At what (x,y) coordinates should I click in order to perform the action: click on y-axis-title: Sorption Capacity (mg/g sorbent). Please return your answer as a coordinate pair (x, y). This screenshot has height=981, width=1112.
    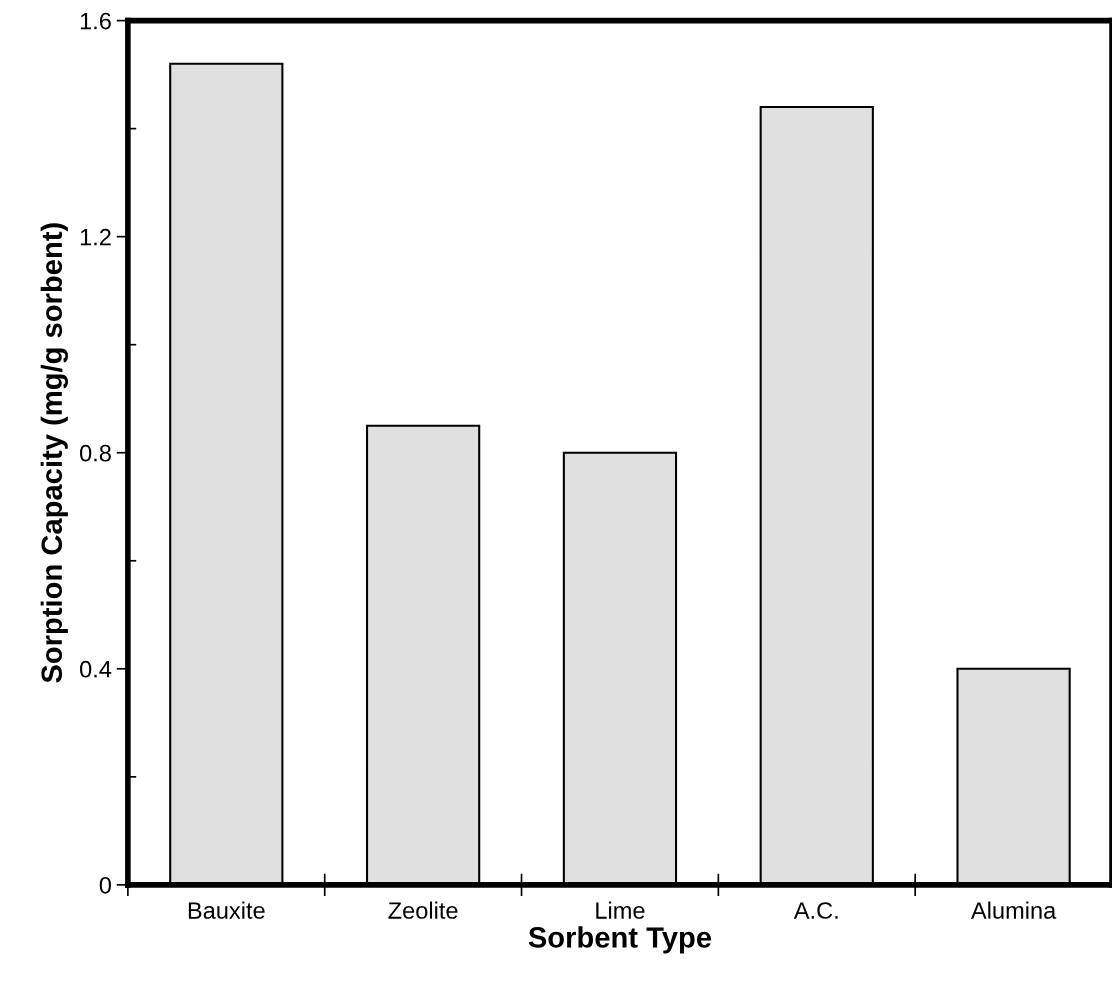
    Looking at the image, I should click on (54, 453).